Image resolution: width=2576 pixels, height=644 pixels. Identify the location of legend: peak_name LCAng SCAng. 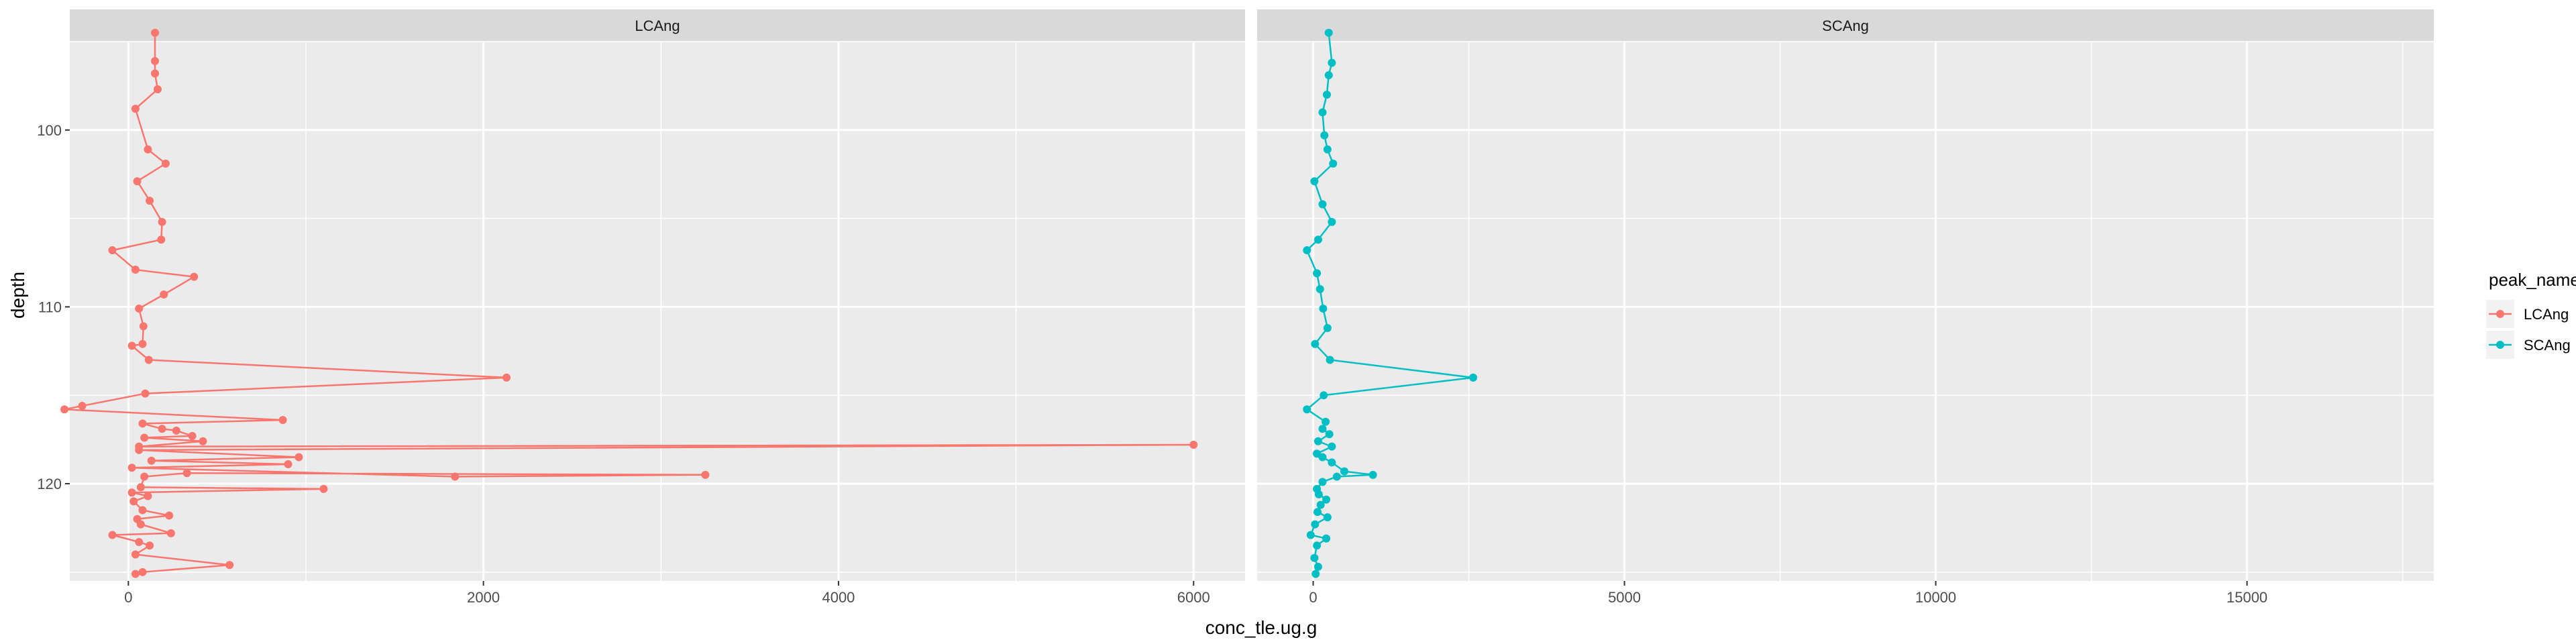
(2531, 314).